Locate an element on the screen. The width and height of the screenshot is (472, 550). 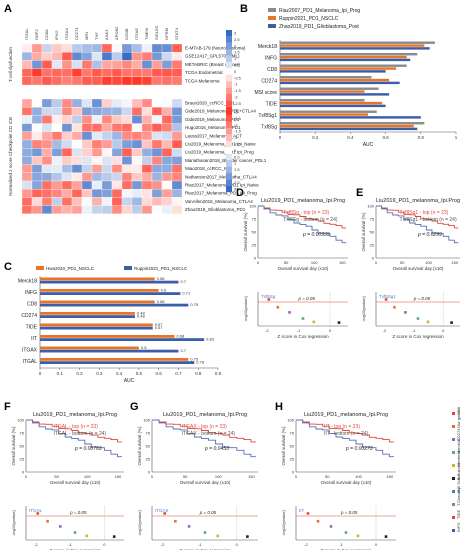
km-curve-bottom is located at coordinates (302, 224).